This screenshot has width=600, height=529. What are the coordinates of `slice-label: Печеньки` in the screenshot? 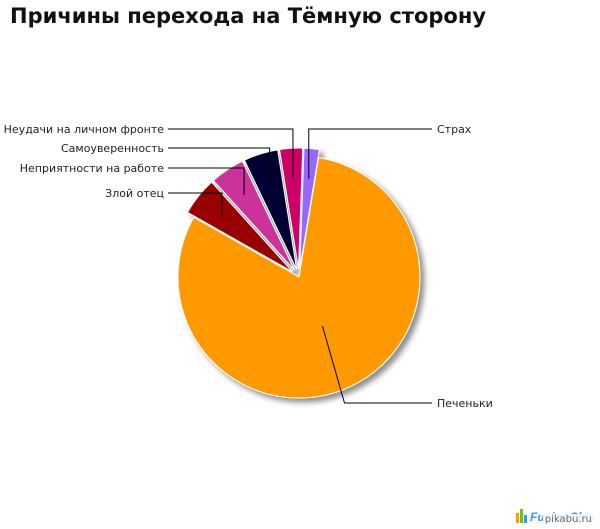 It's located at (465, 403).